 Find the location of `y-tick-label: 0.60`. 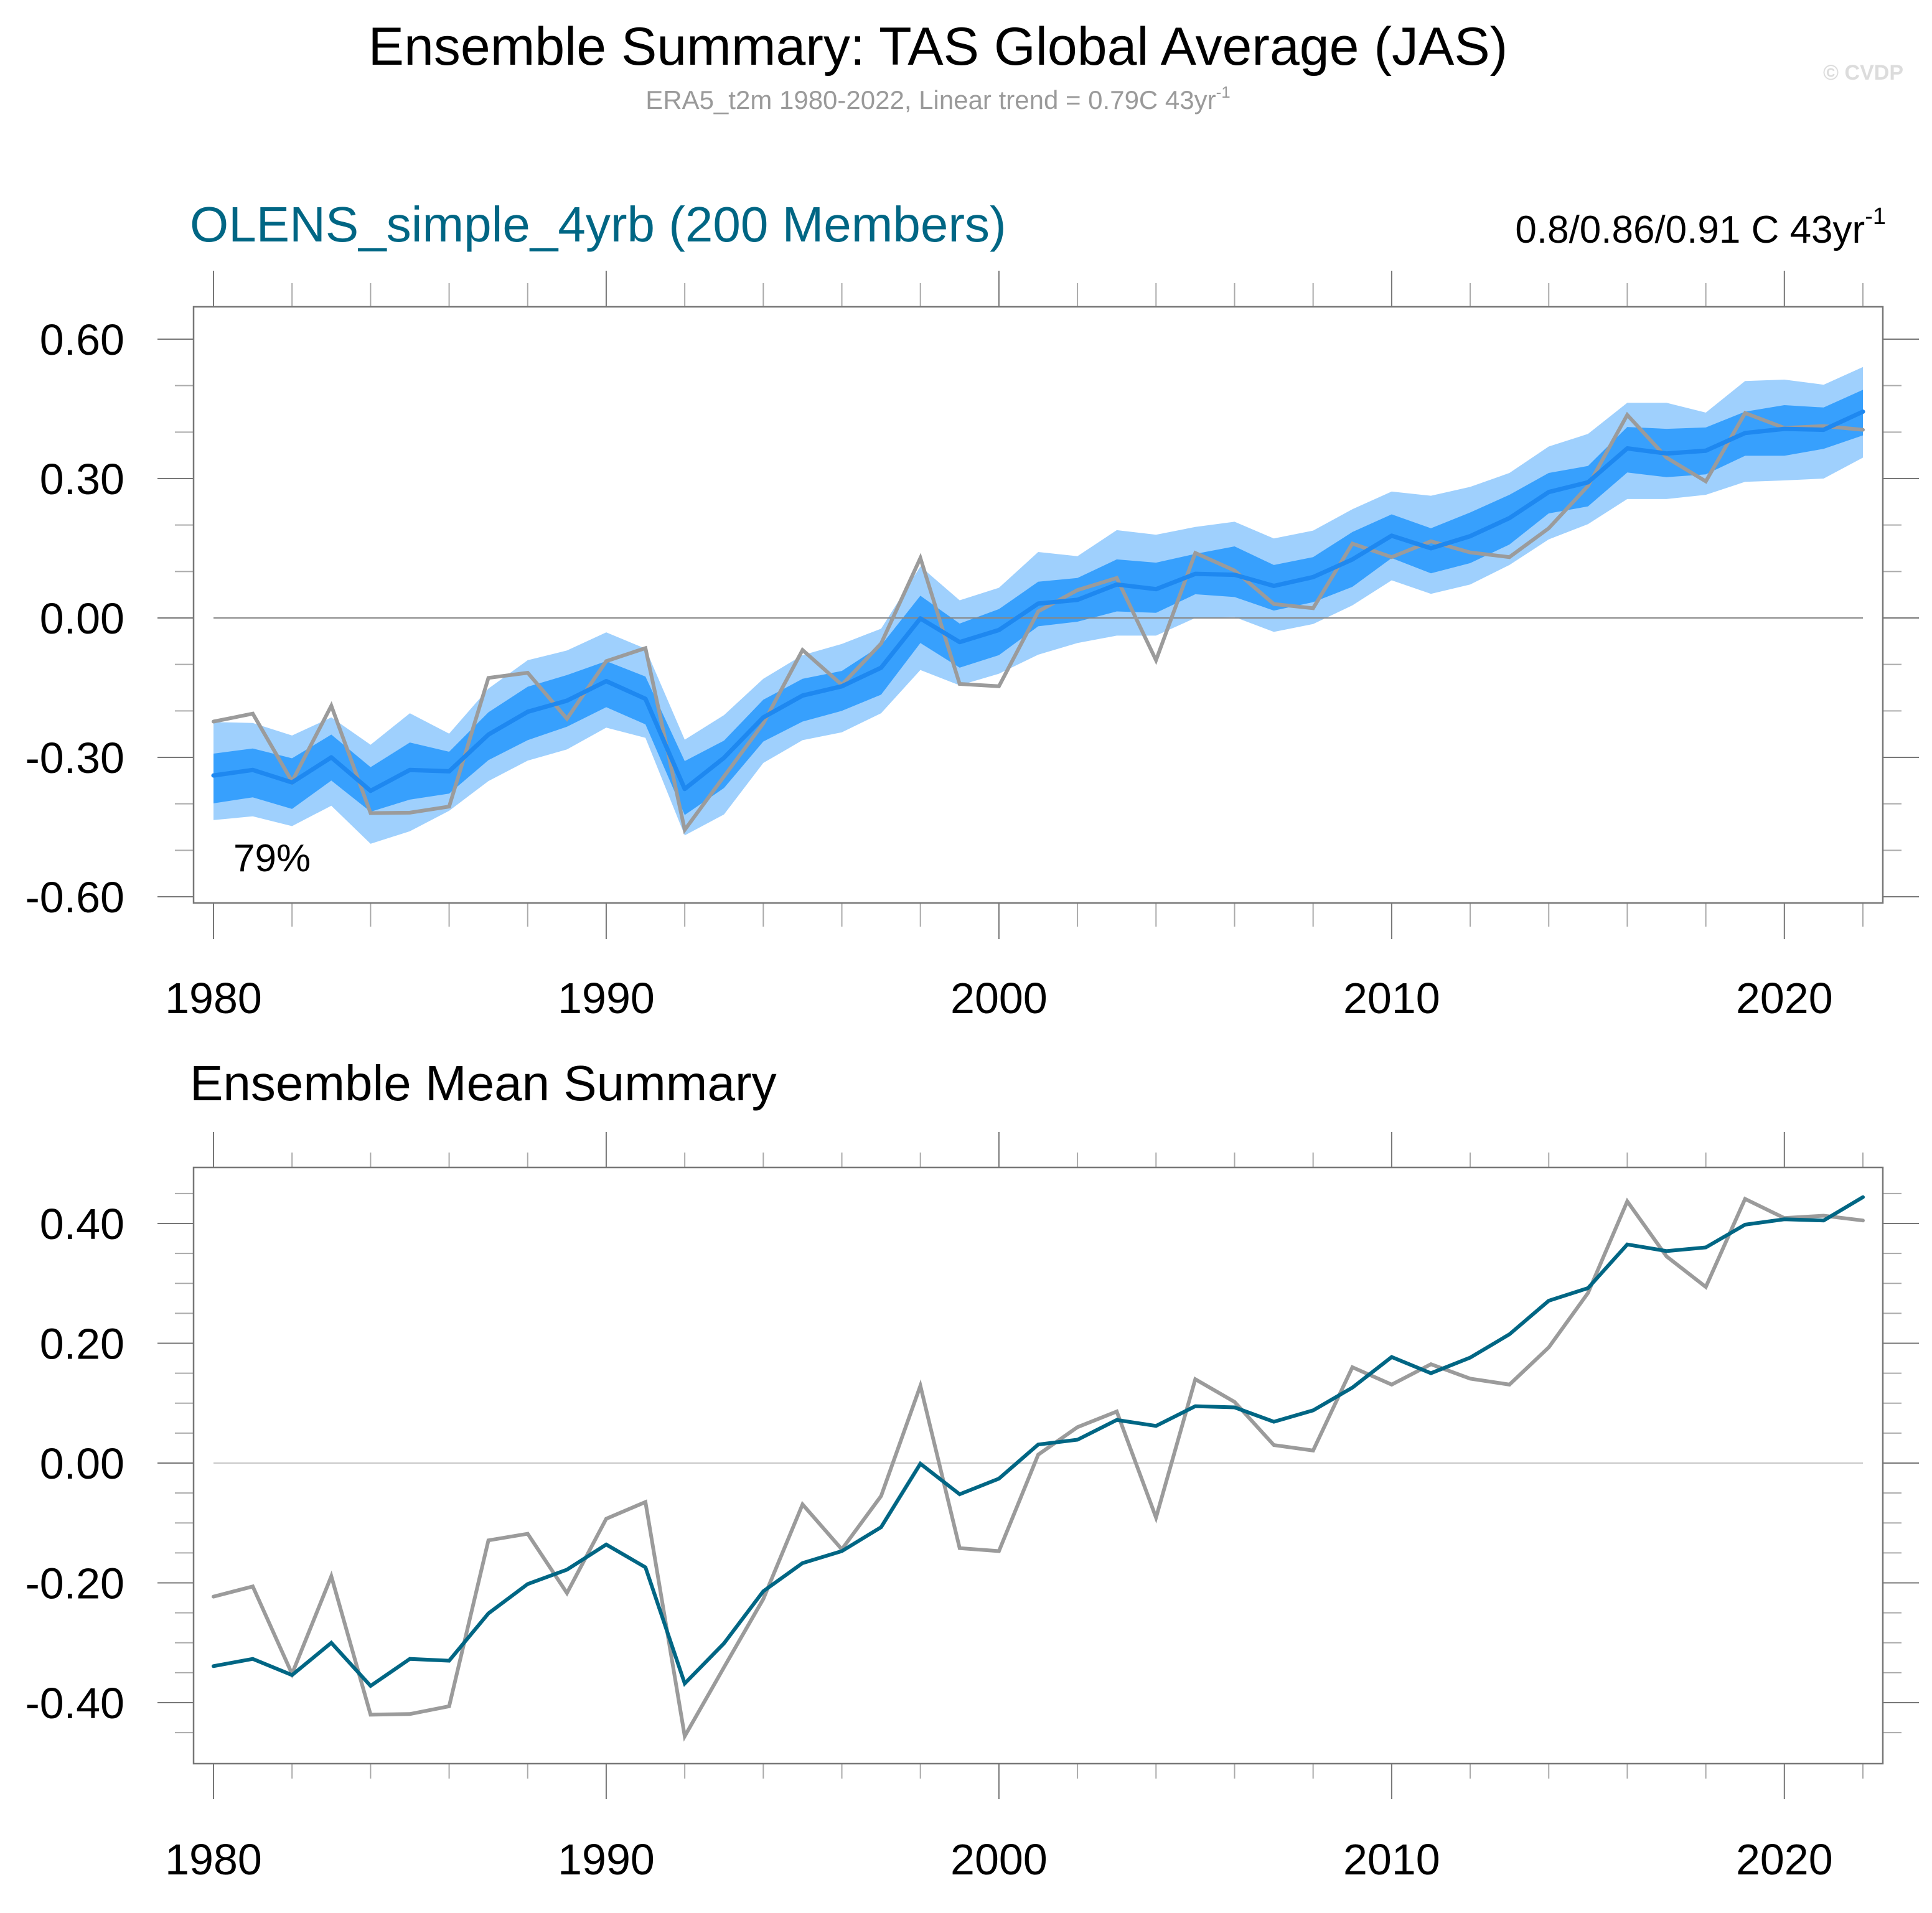

y-tick-label: 0.60 is located at coordinates (82, 340).